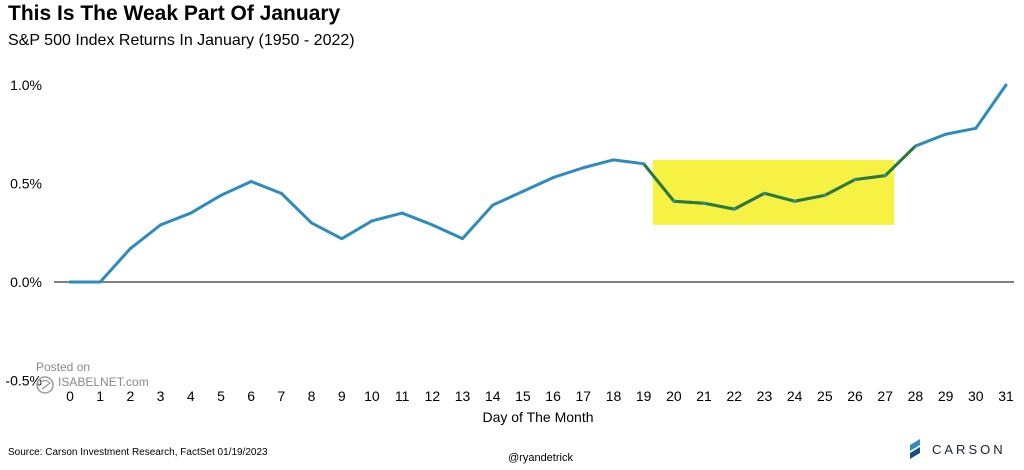 The image size is (1024, 470). I want to click on y-tick-label: 1.0%, so click(26, 85).